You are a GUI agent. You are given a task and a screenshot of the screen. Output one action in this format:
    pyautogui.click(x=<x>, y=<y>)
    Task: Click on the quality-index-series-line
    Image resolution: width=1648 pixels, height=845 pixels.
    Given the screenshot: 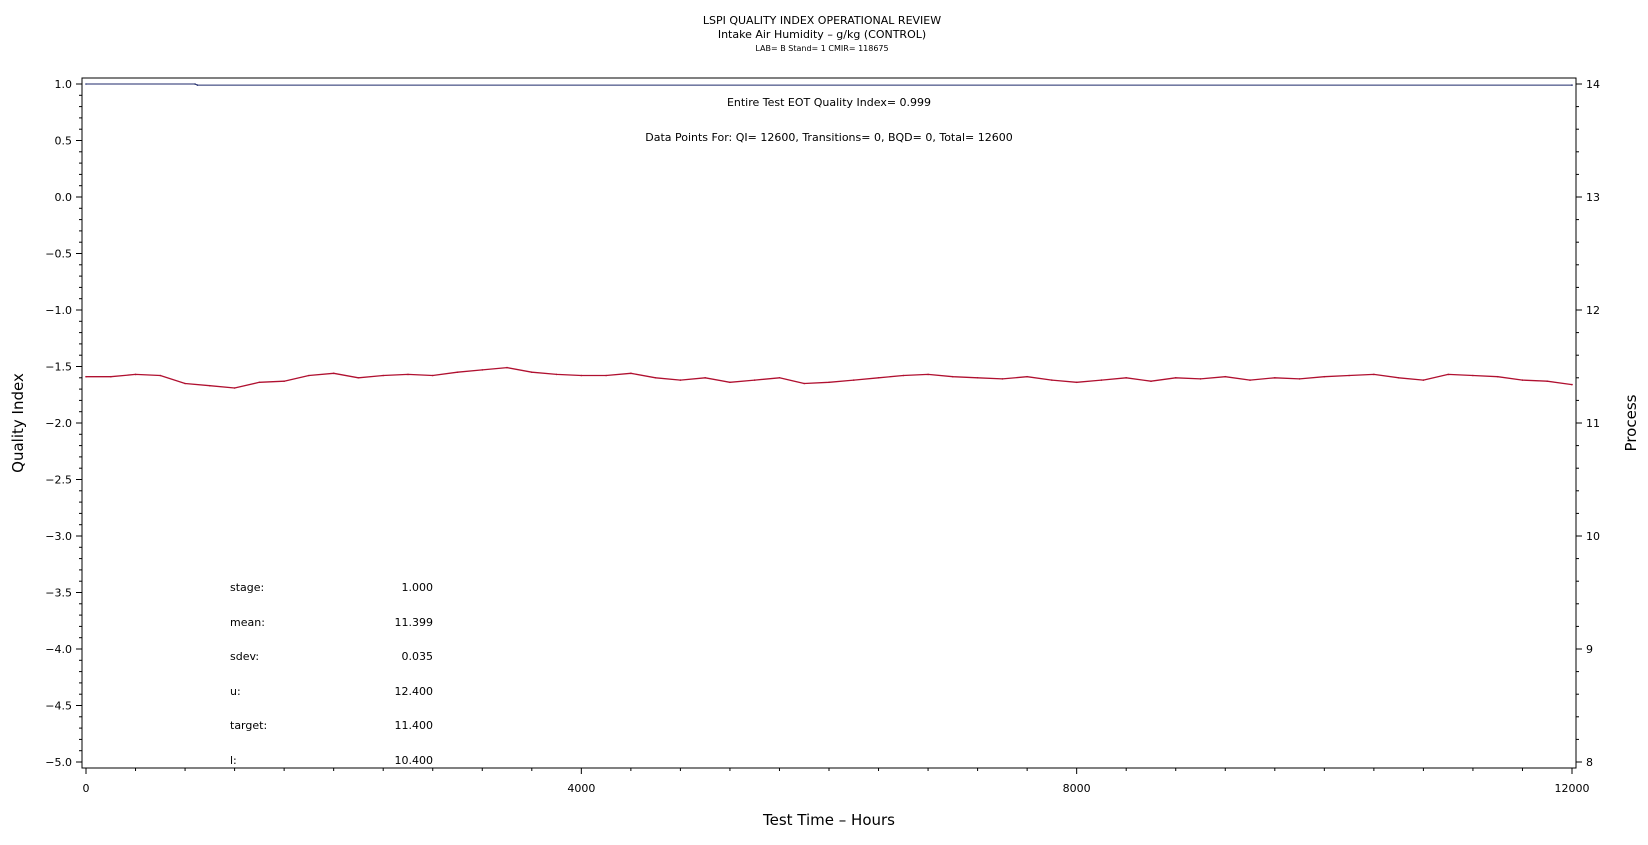 What is the action you would take?
    pyautogui.click(x=829, y=84)
    